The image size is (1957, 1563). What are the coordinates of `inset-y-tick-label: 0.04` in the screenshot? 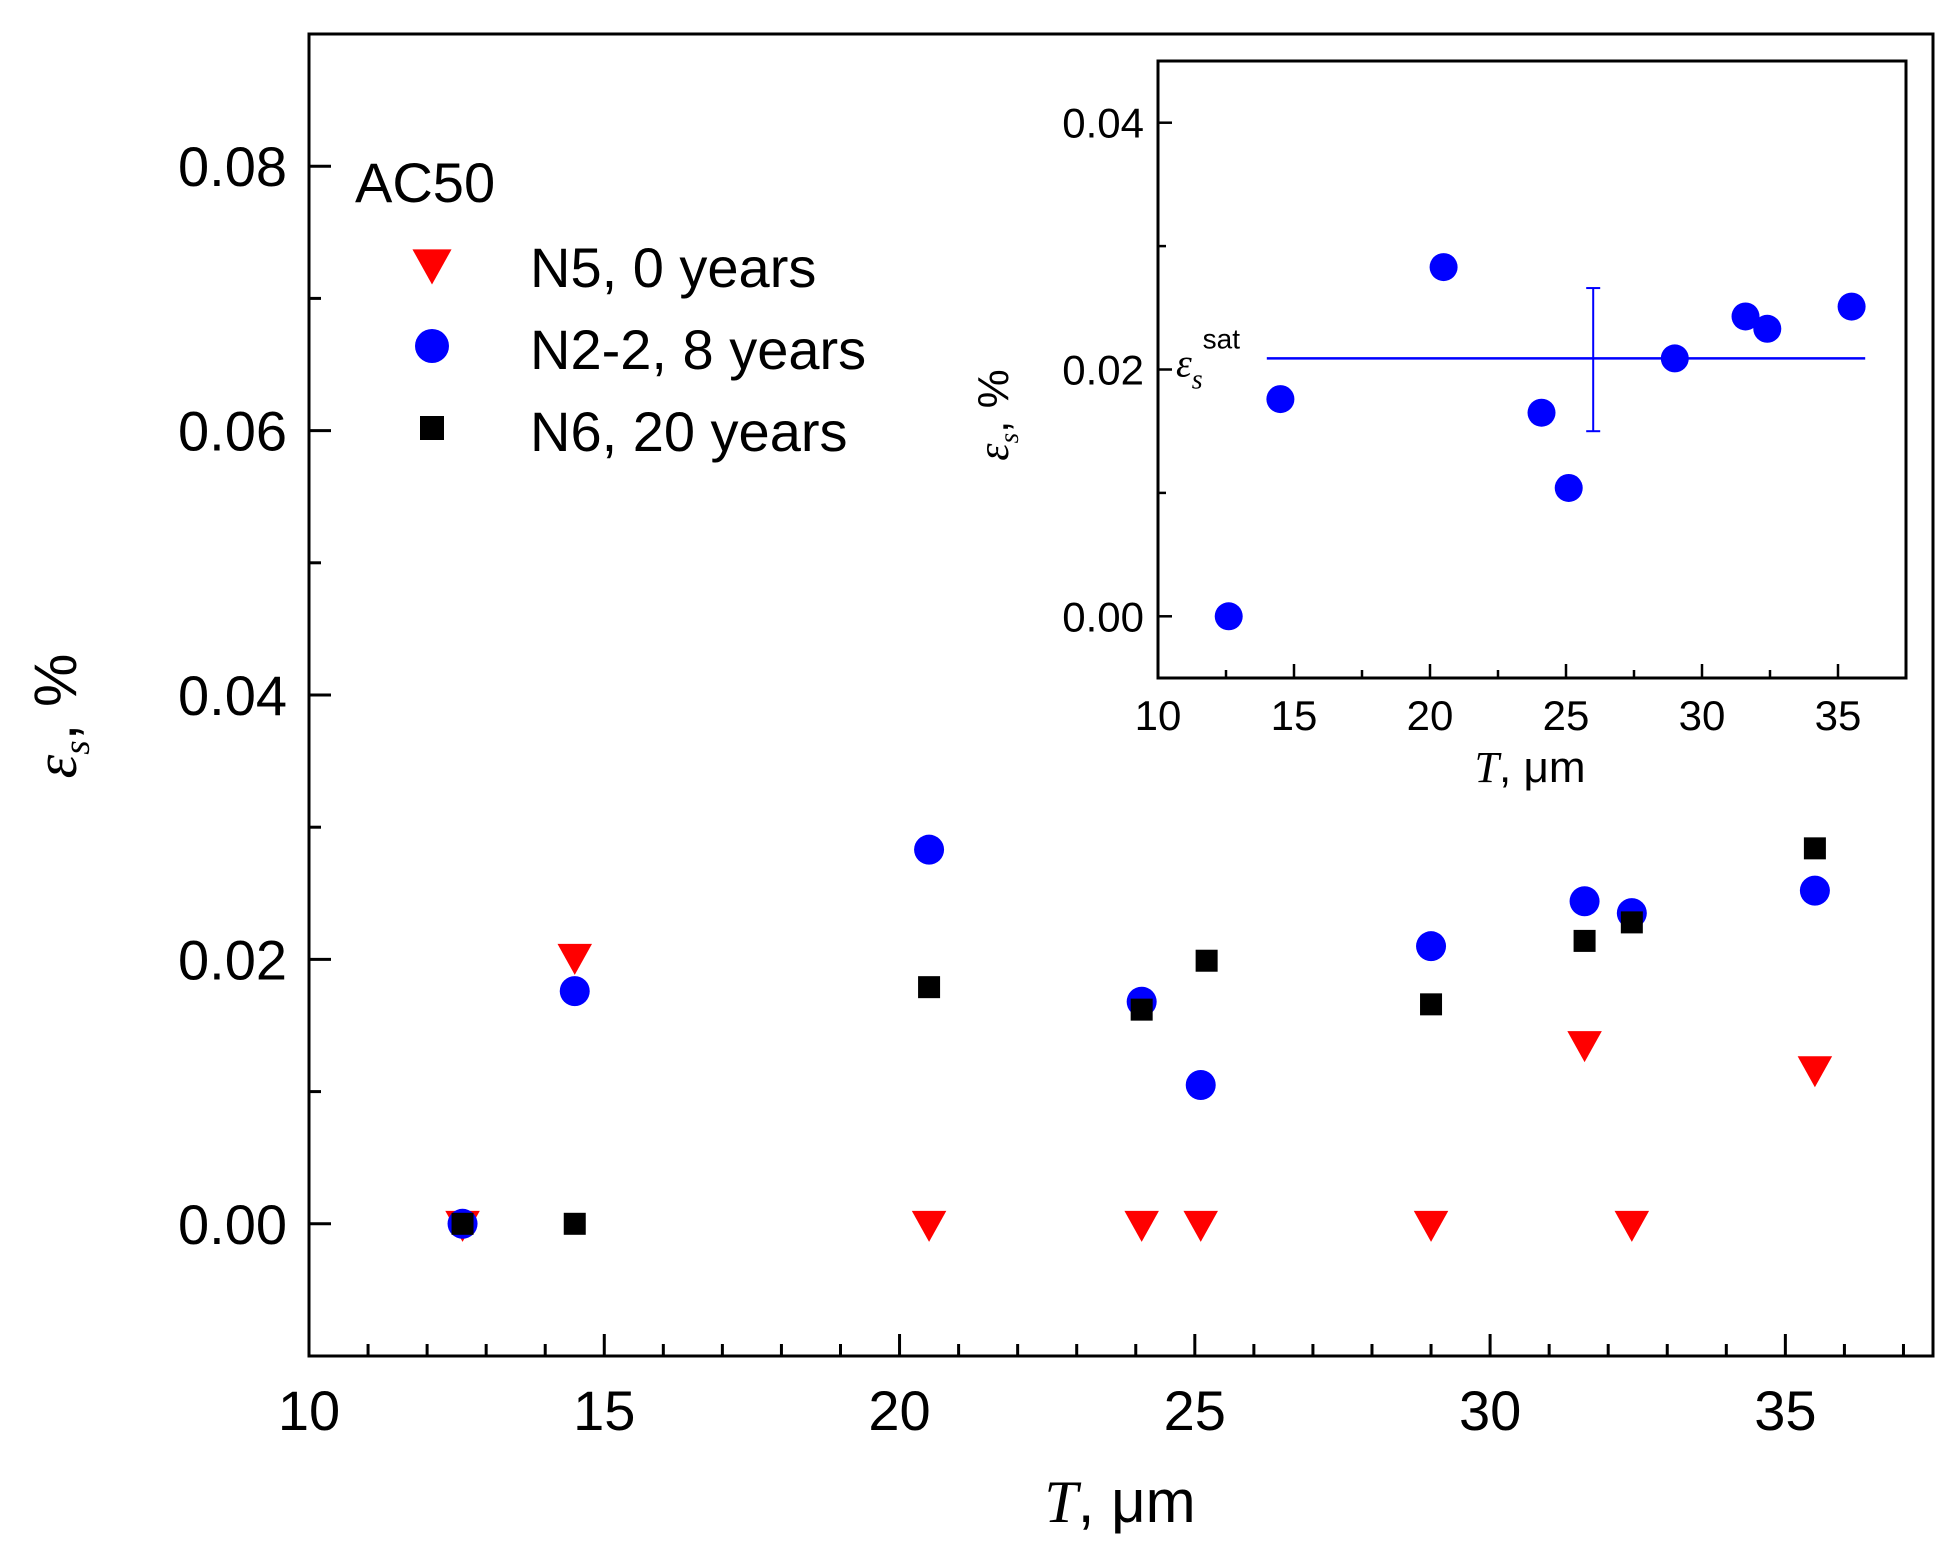 It's located at (1103, 123).